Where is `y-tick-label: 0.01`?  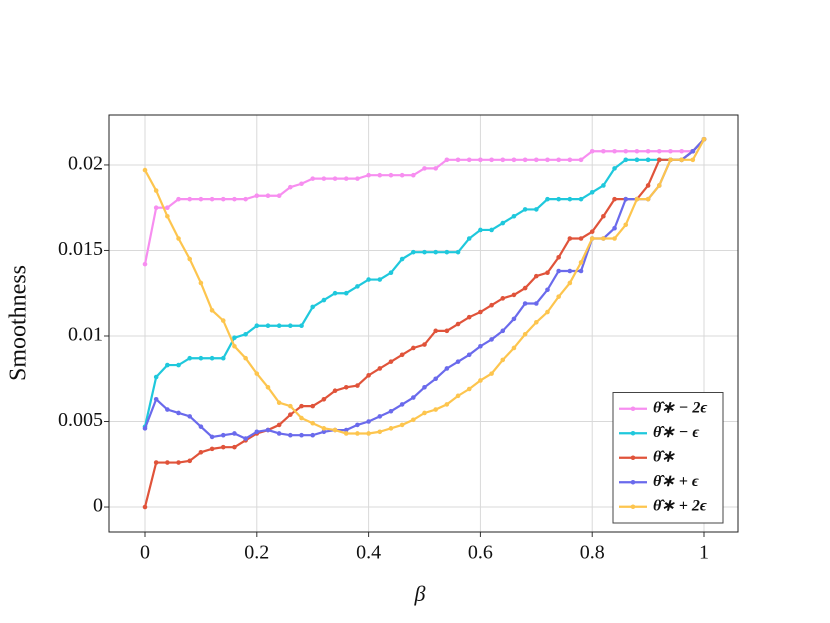
y-tick-label: 0.01 is located at coordinates (85, 335).